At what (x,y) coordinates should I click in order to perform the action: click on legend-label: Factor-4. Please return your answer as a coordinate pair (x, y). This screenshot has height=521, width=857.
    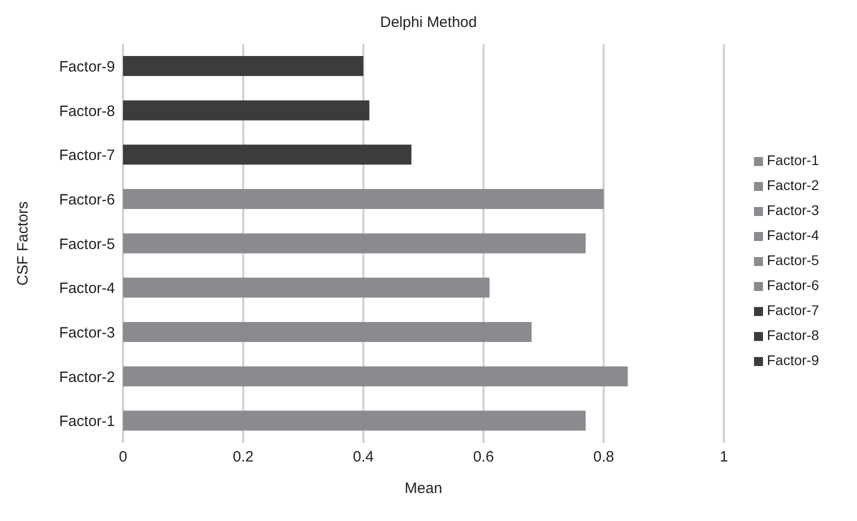
    Looking at the image, I should click on (792, 235).